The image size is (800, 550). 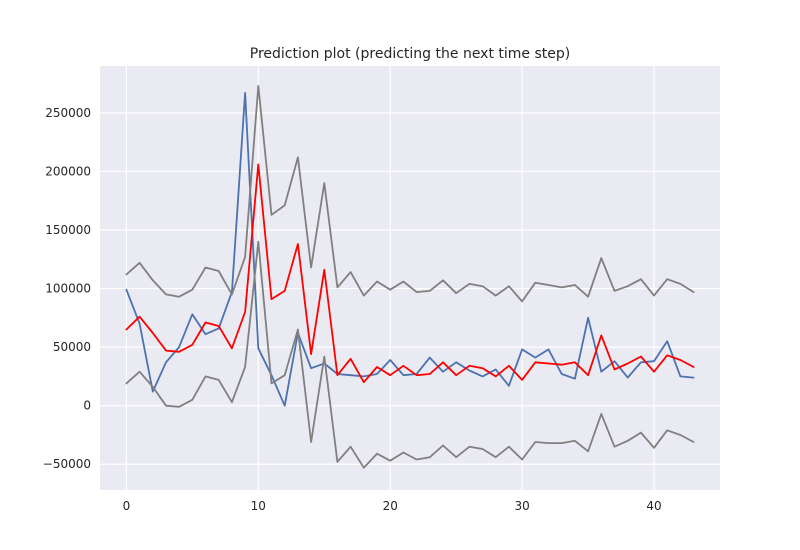 I want to click on y-tick-label: 250000, so click(x=68, y=113).